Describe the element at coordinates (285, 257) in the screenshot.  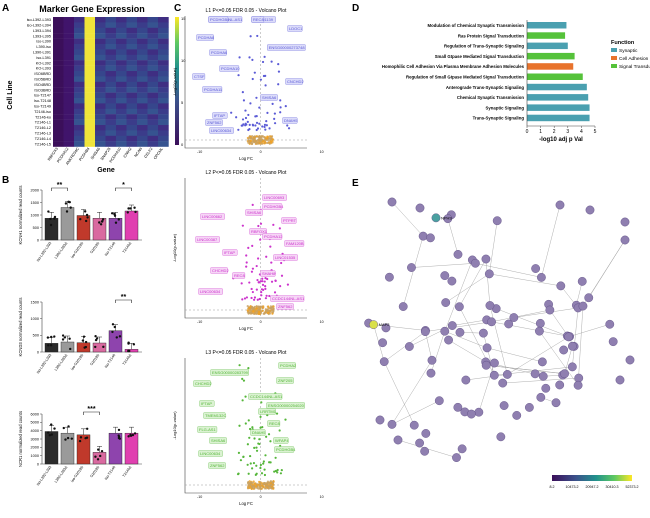
I see `gene-label: LINC01535` at that location.